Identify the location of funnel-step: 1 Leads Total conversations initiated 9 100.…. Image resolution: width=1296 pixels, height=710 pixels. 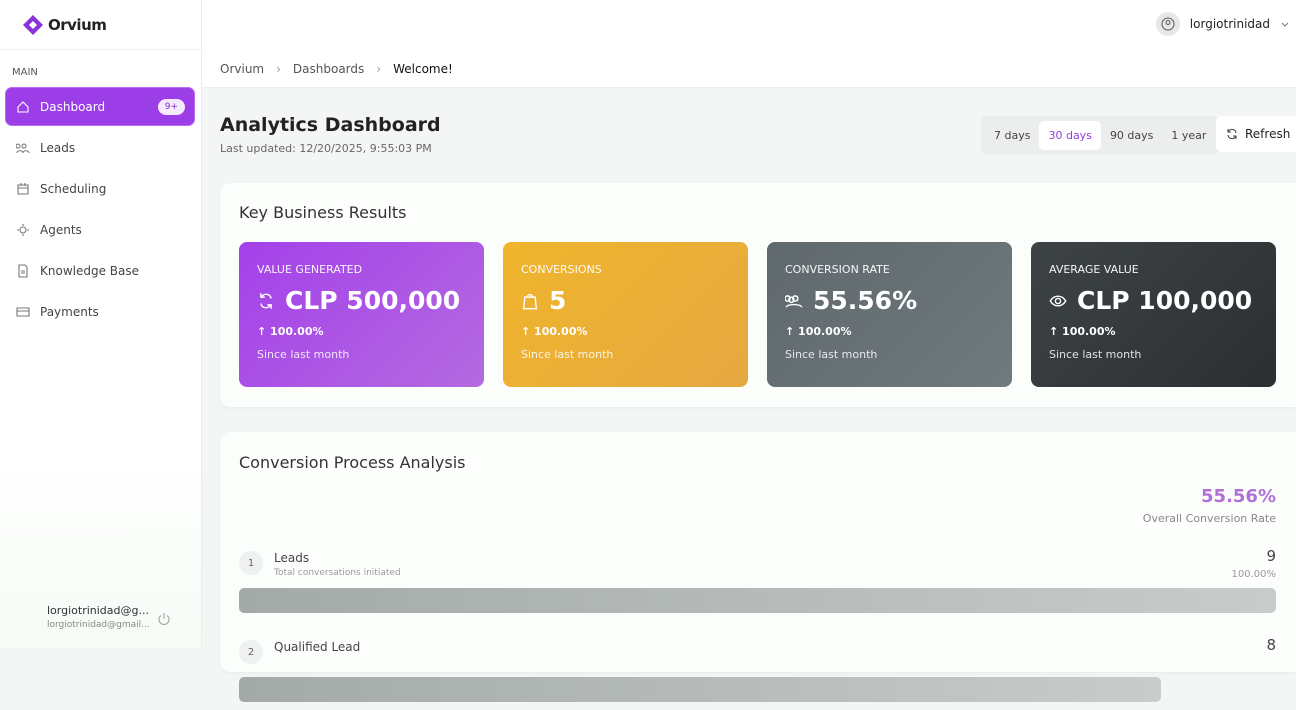
(758, 584).